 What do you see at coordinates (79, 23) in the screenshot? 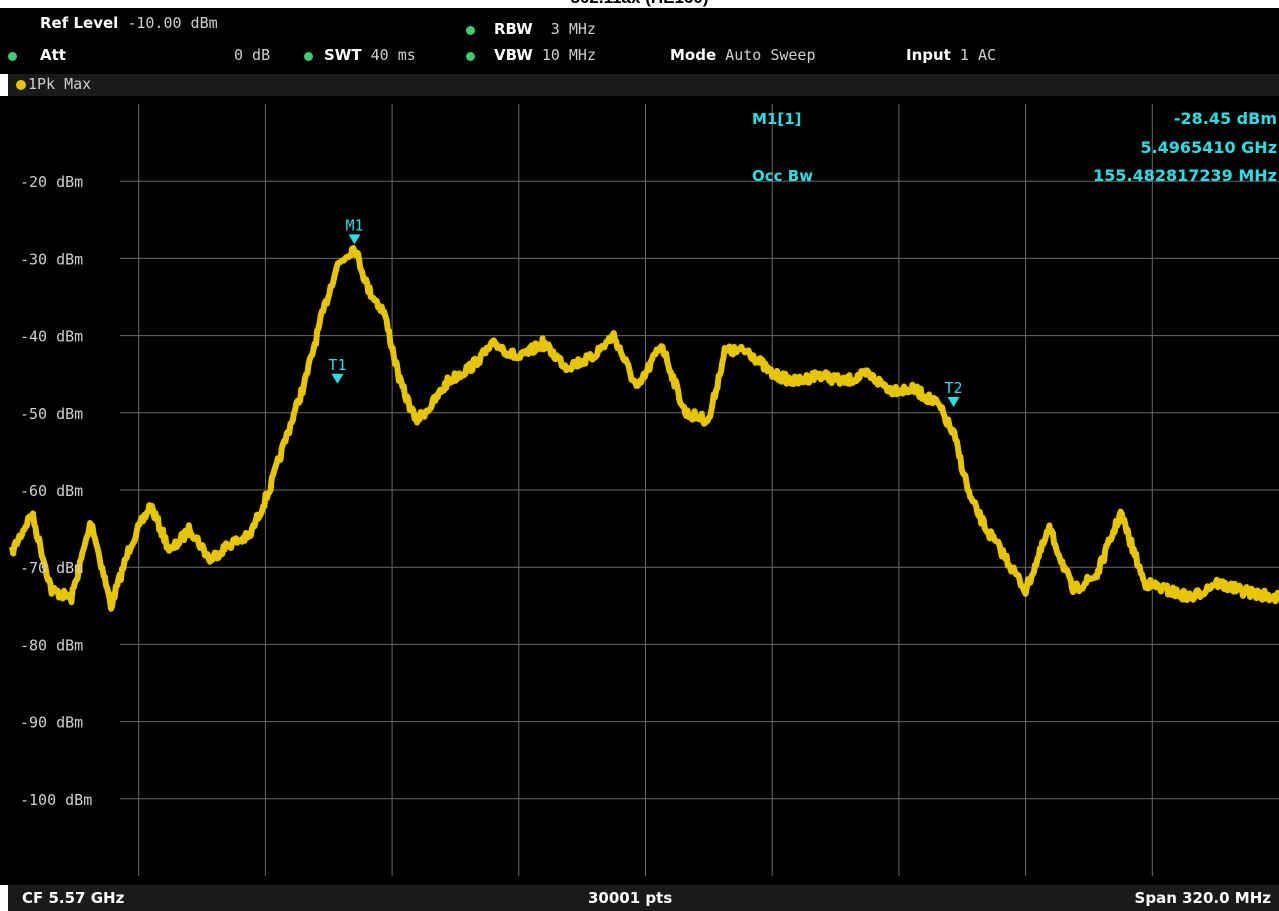
I see `ref-level-label: Ref Level` at bounding box center [79, 23].